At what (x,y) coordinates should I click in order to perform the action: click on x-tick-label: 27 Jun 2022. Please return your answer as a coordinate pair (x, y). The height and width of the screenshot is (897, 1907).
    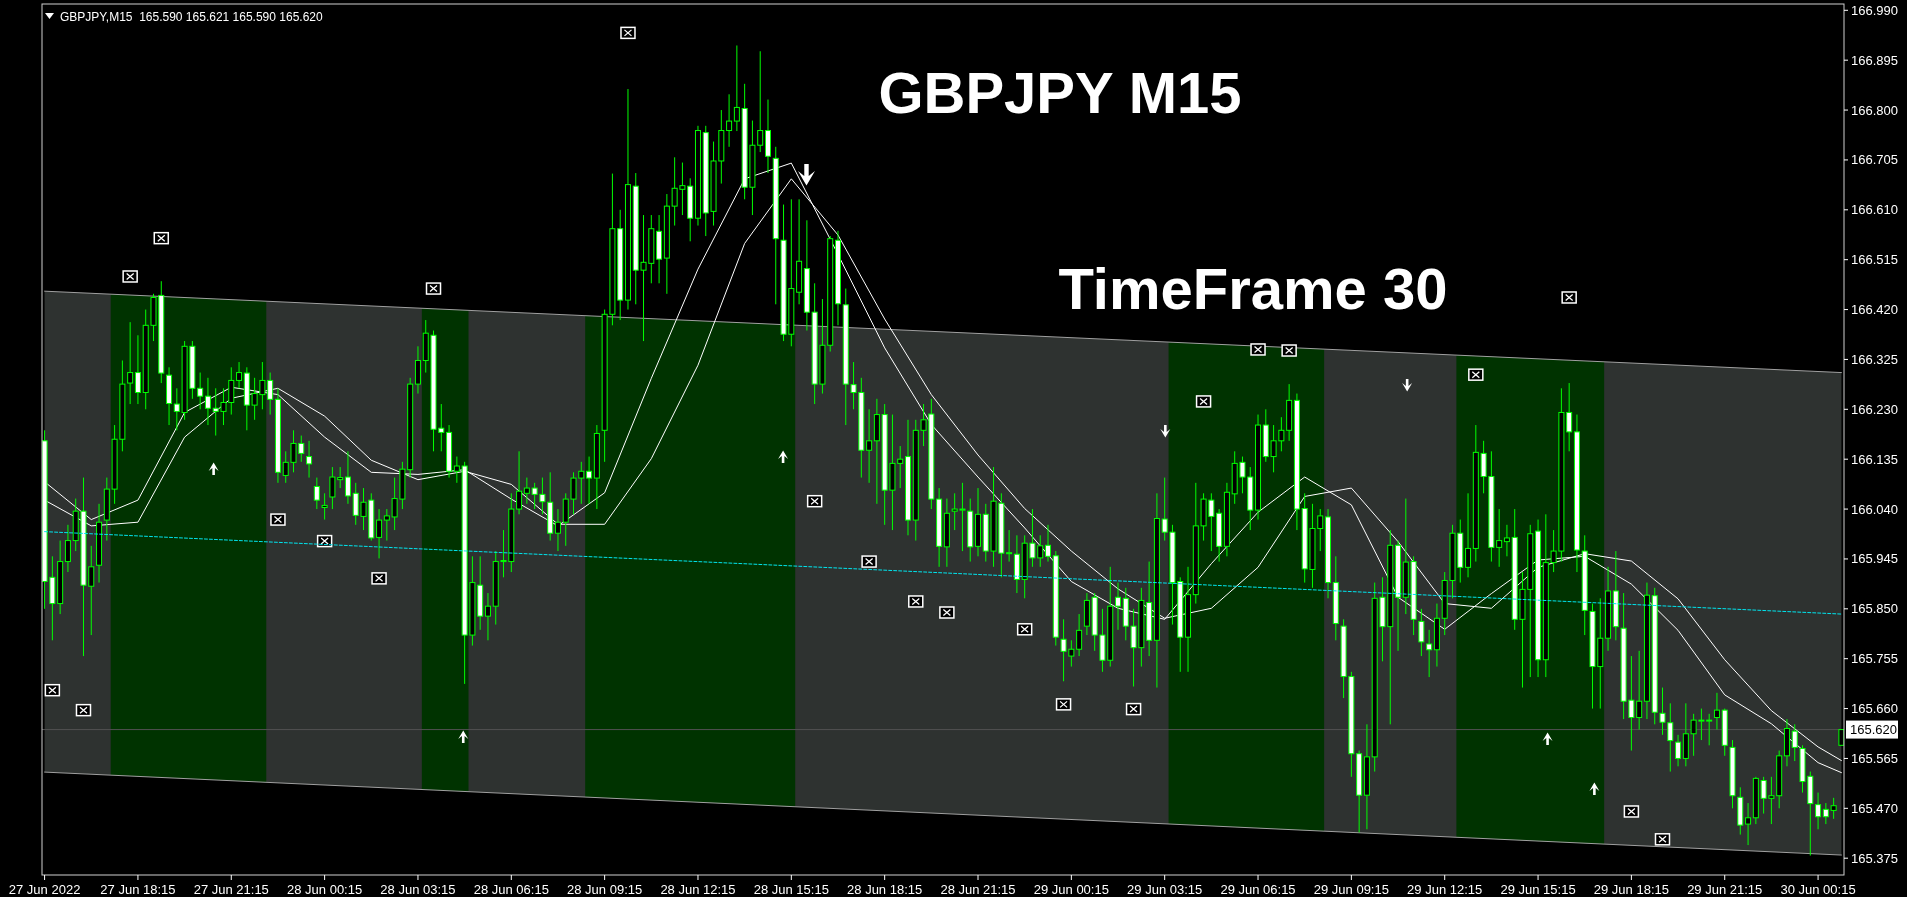
    Looking at the image, I should click on (44, 889).